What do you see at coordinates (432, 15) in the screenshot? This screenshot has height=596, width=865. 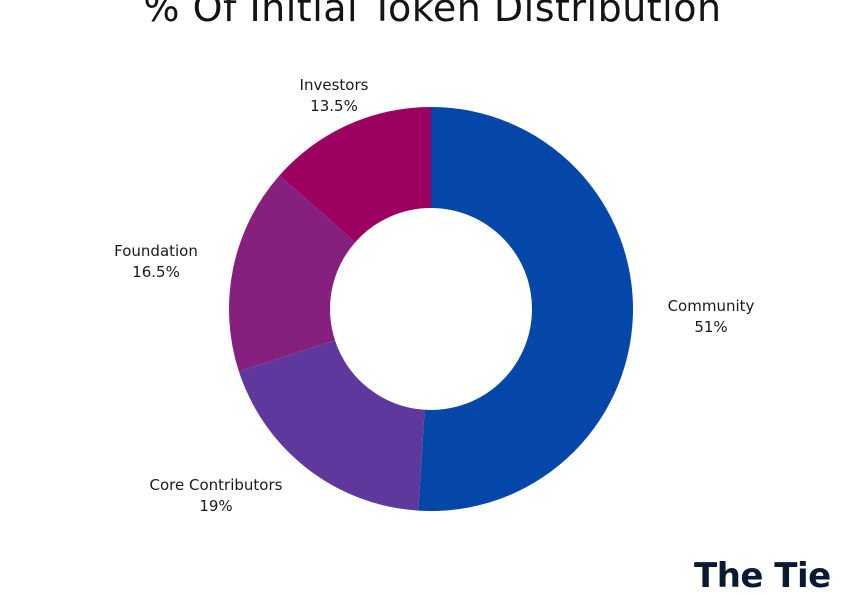 I see `chart-title: % Of Initial Token Distribution` at bounding box center [432, 15].